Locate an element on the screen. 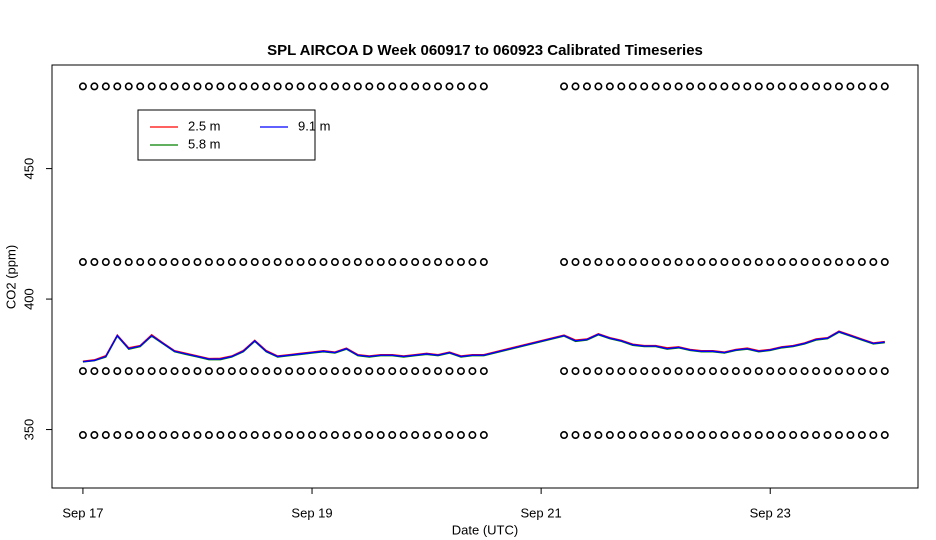 The height and width of the screenshot is (540, 936). x-tick-label: Sep 23 is located at coordinates (770, 512).